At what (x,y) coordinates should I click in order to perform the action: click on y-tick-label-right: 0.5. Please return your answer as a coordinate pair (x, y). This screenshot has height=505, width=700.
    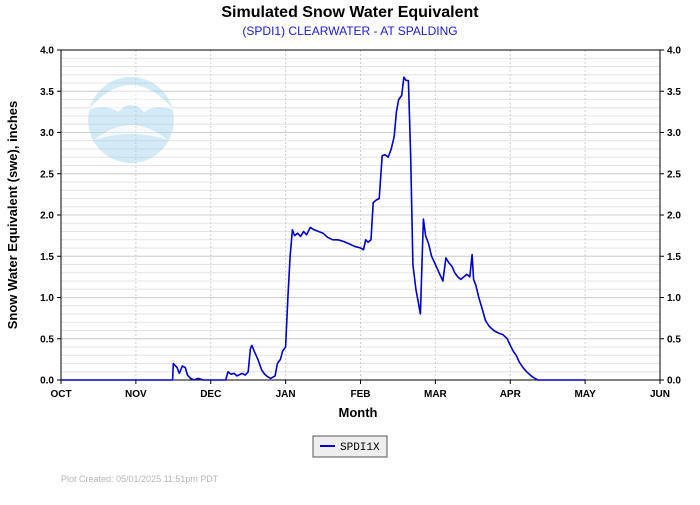
    Looking at the image, I should click on (674, 339).